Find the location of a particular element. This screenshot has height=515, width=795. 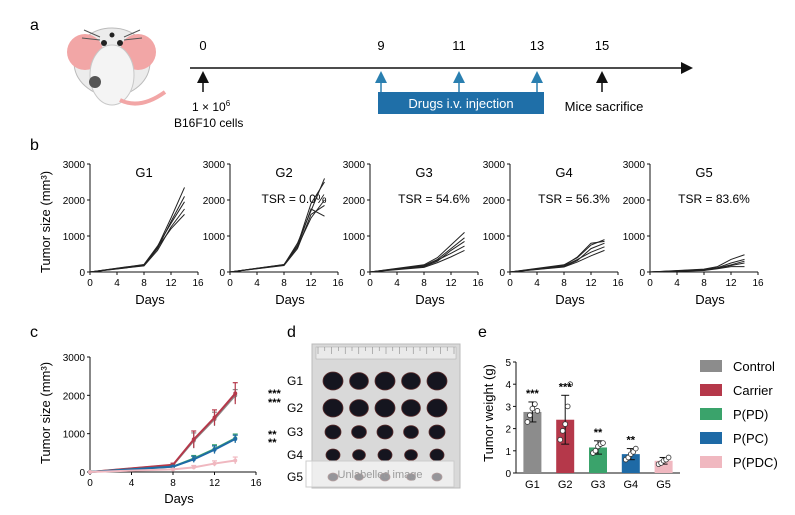

b-G5-ytick-label: 0 is located at coordinates (642, 273).